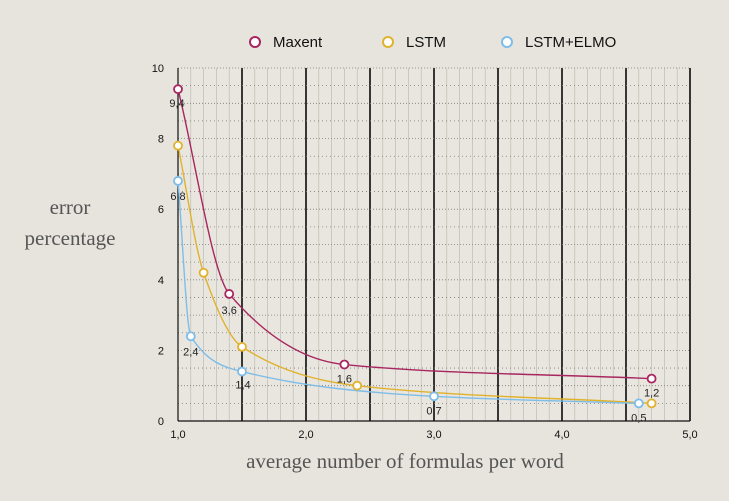 The height and width of the screenshot is (501, 729). What do you see at coordinates (70, 207) in the screenshot?
I see `y-axis-title-line-1: error` at bounding box center [70, 207].